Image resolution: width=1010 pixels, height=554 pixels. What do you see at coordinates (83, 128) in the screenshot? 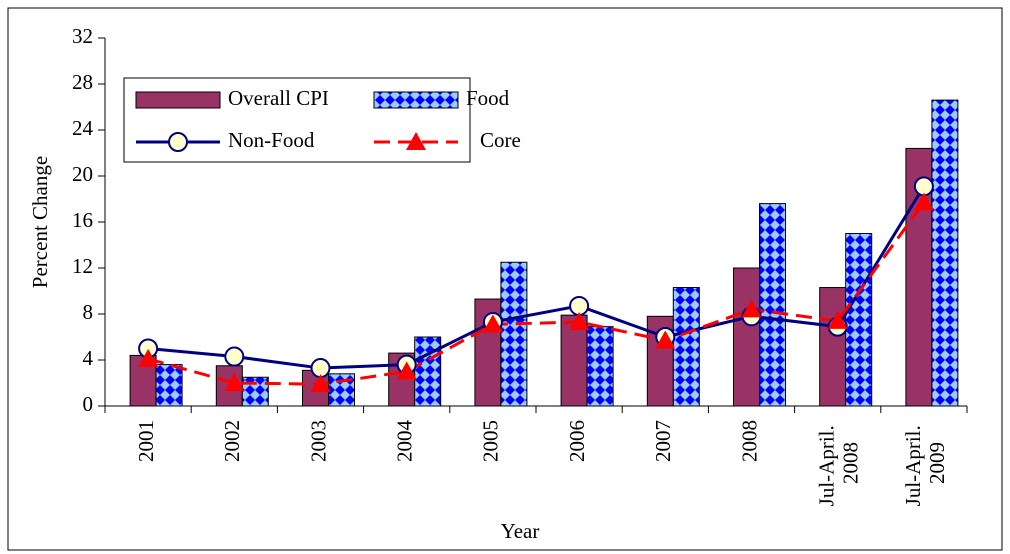
I see `y-tick-label: 24` at bounding box center [83, 128].